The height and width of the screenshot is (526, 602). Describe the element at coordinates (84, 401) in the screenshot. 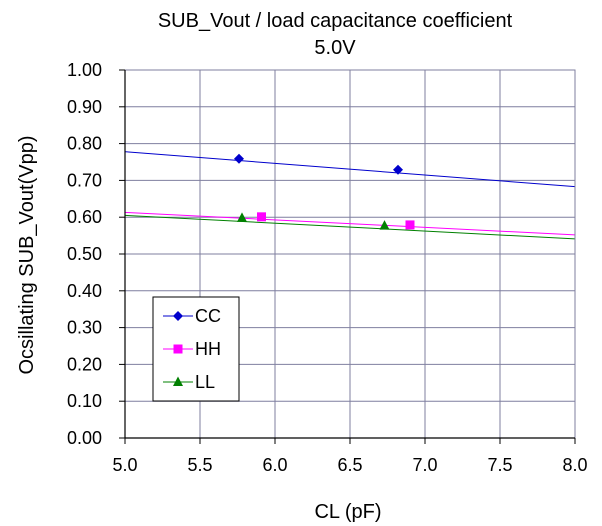

I see `y-tick-label: 0.10` at that location.